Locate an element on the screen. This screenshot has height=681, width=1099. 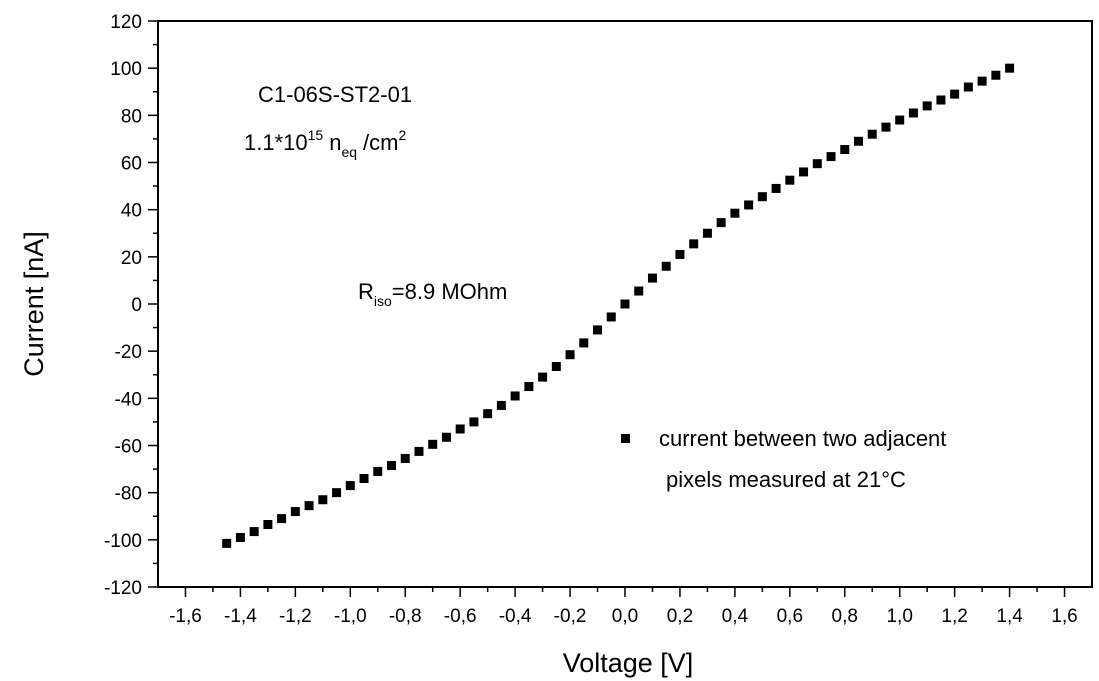
y-tick-label: 80 is located at coordinates (131, 116).